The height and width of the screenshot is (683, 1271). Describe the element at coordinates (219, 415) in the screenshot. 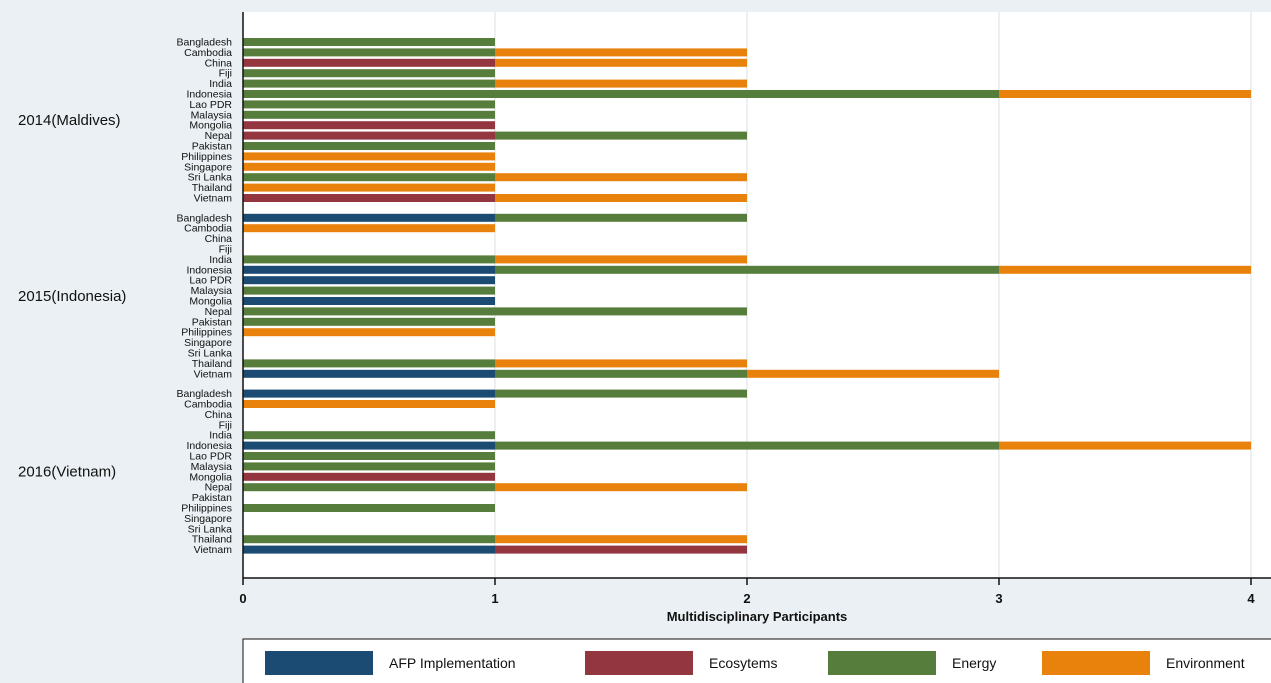

I see `category-label-2016-vietnam-china: China` at that location.